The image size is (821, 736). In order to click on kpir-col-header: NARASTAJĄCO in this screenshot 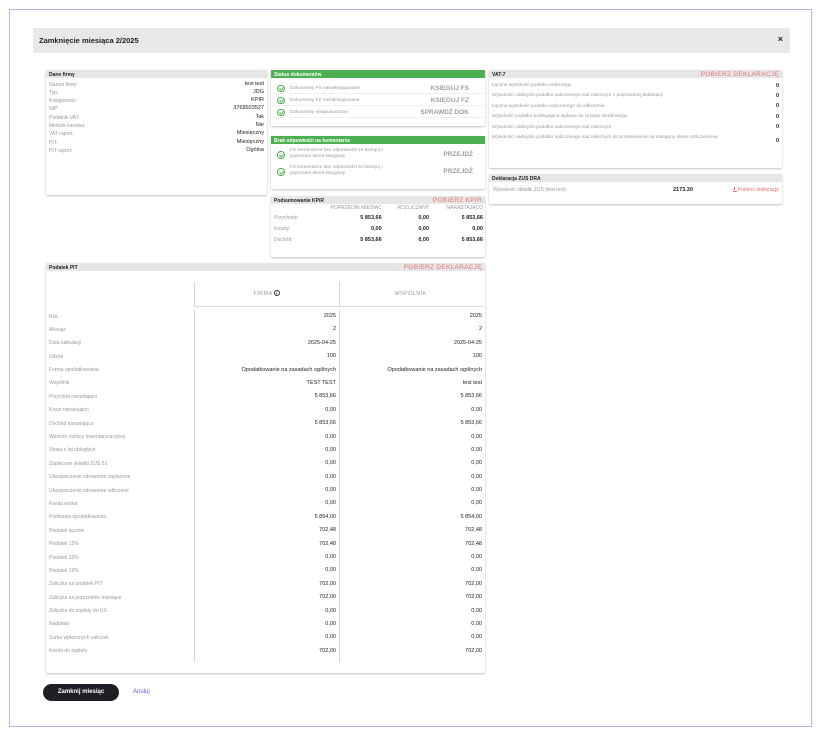, I will do `click(464, 208)`.